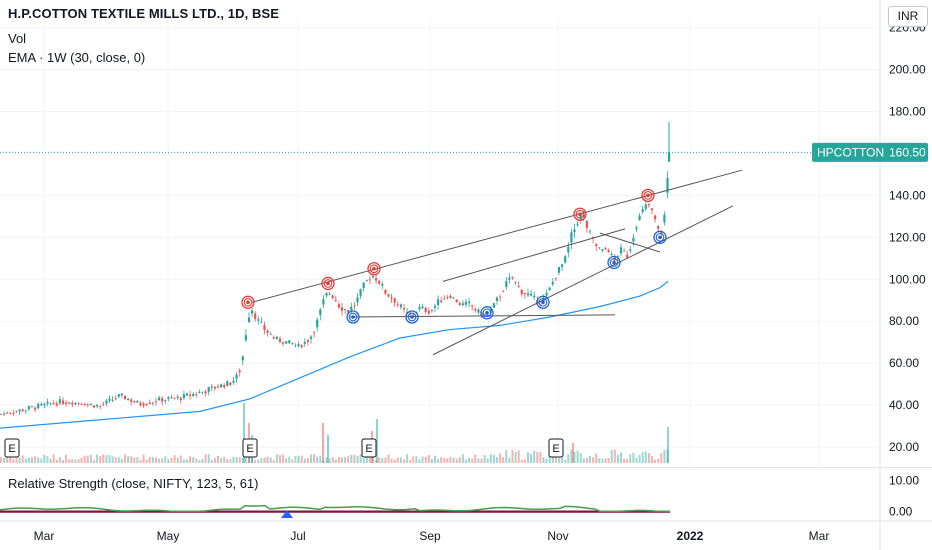  What do you see at coordinates (630, 242) in the screenshot?
I see `trendline` at bounding box center [630, 242].